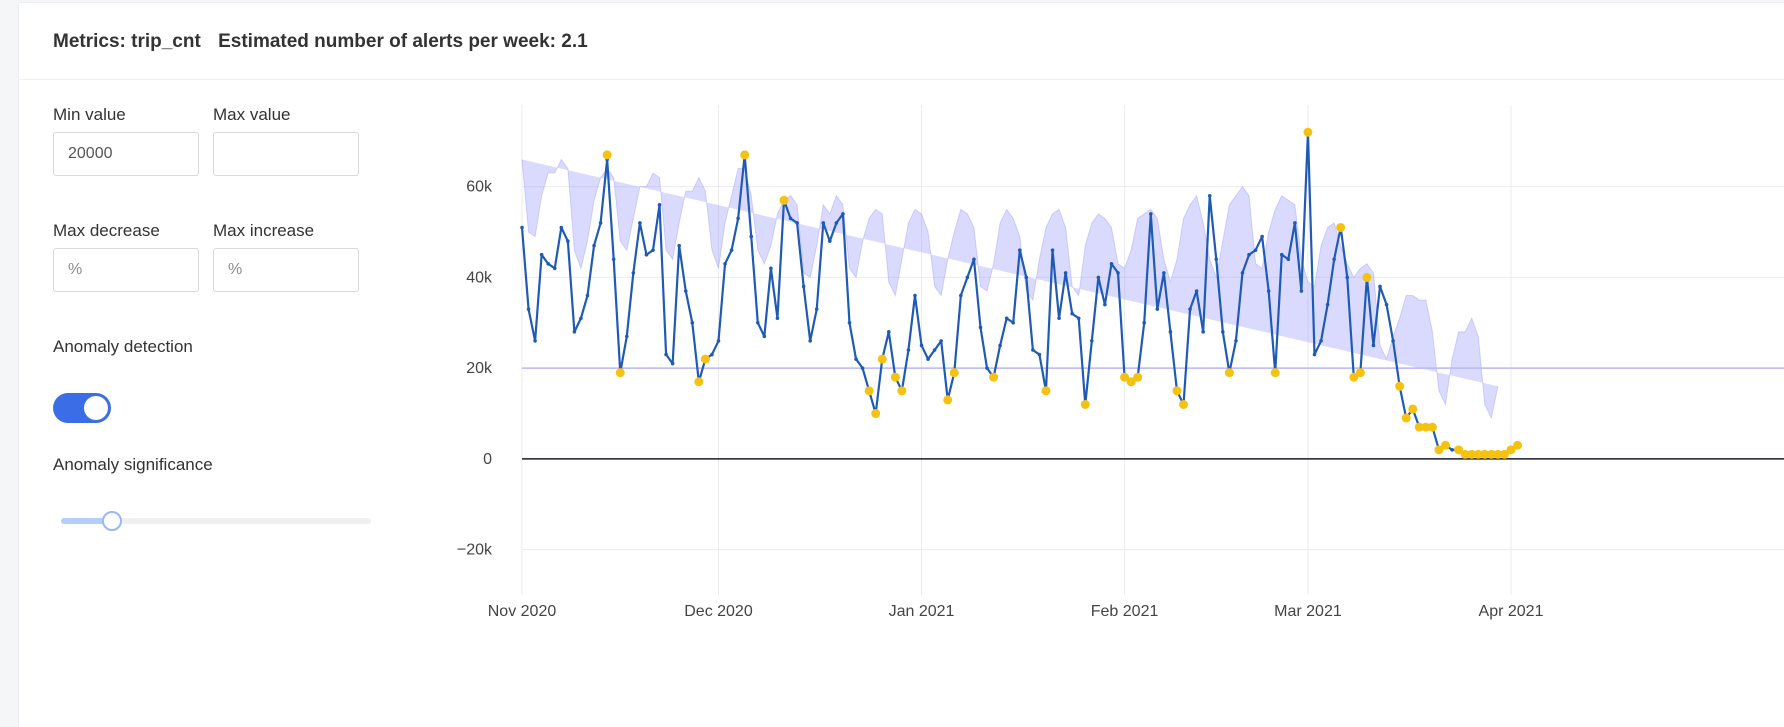  I want to click on max-increase-input, so click(286, 270).